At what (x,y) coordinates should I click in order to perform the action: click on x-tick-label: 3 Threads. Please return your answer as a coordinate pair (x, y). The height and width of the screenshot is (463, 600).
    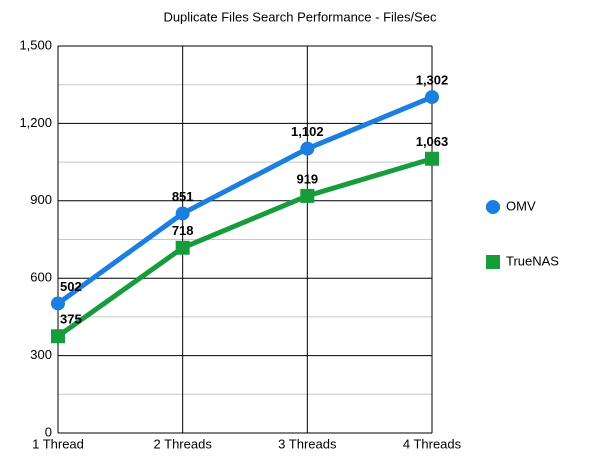
    Looking at the image, I should click on (307, 443).